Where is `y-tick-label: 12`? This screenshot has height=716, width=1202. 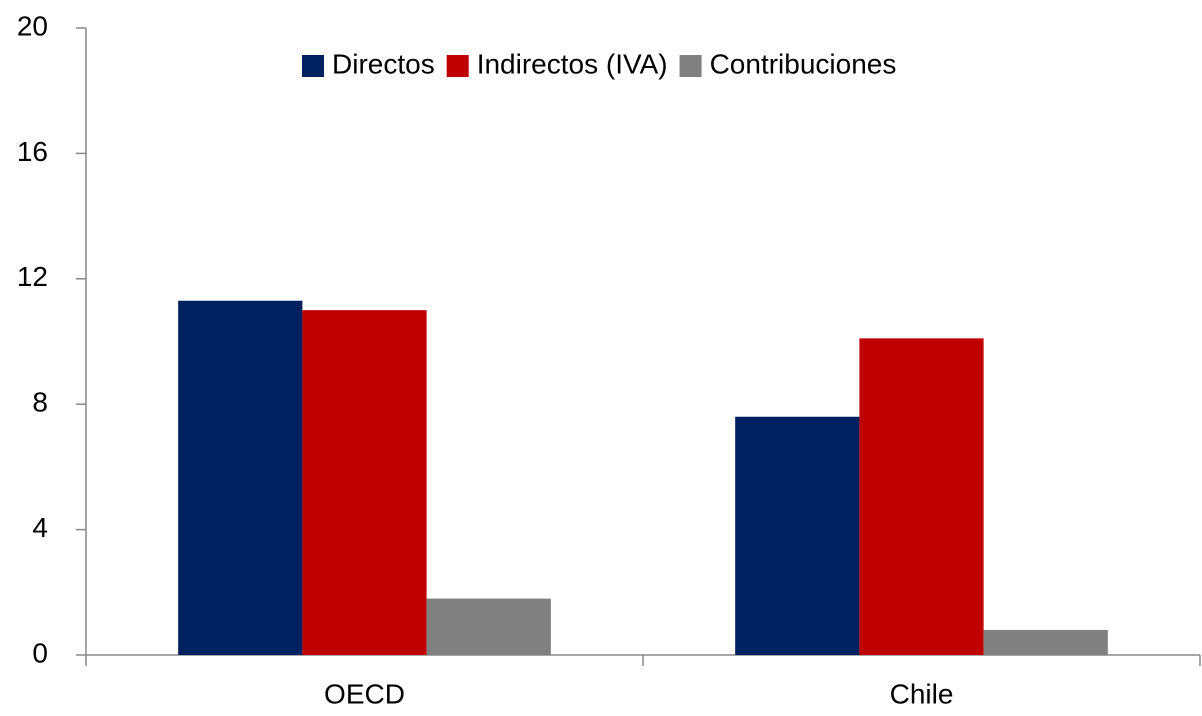
y-tick-label: 12 is located at coordinates (32, 276).